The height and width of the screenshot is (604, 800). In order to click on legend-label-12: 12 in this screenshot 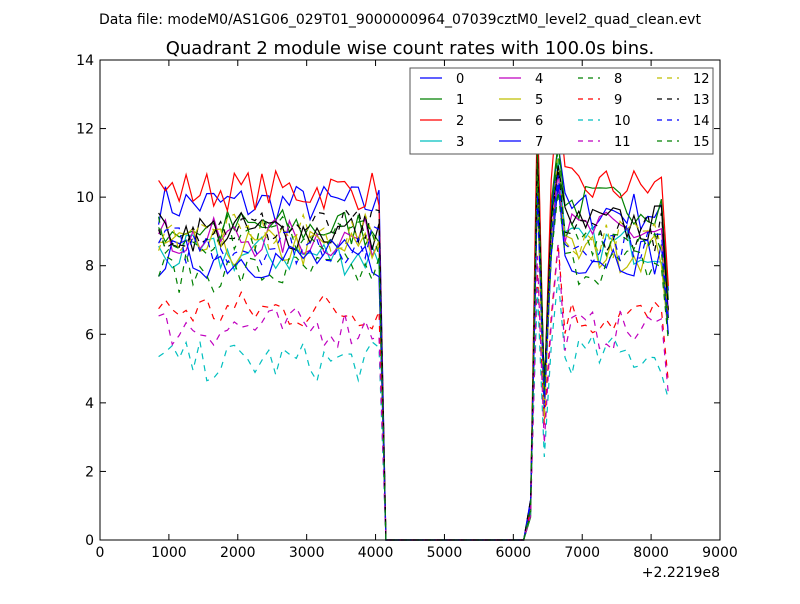, I will do `click(701, 79)`.